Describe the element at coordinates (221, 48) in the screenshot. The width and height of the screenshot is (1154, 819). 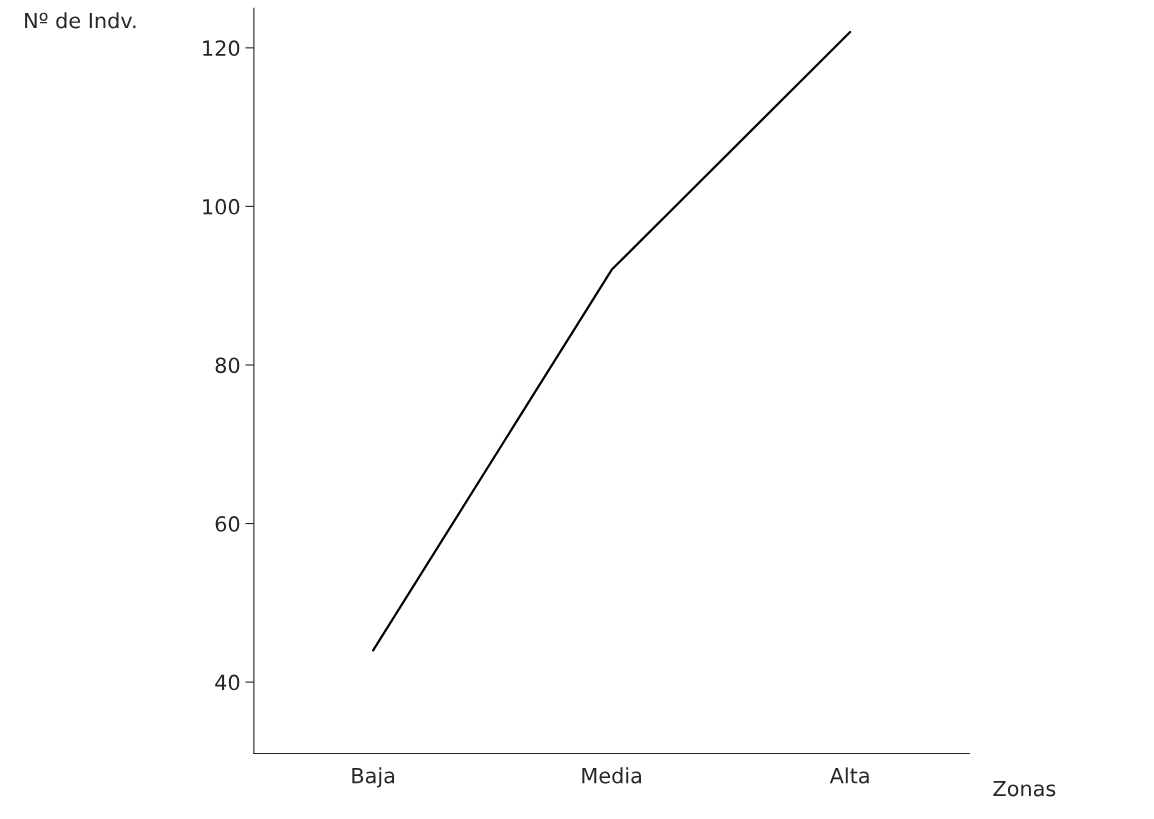
I see `y-tick-label: 120` at that location.